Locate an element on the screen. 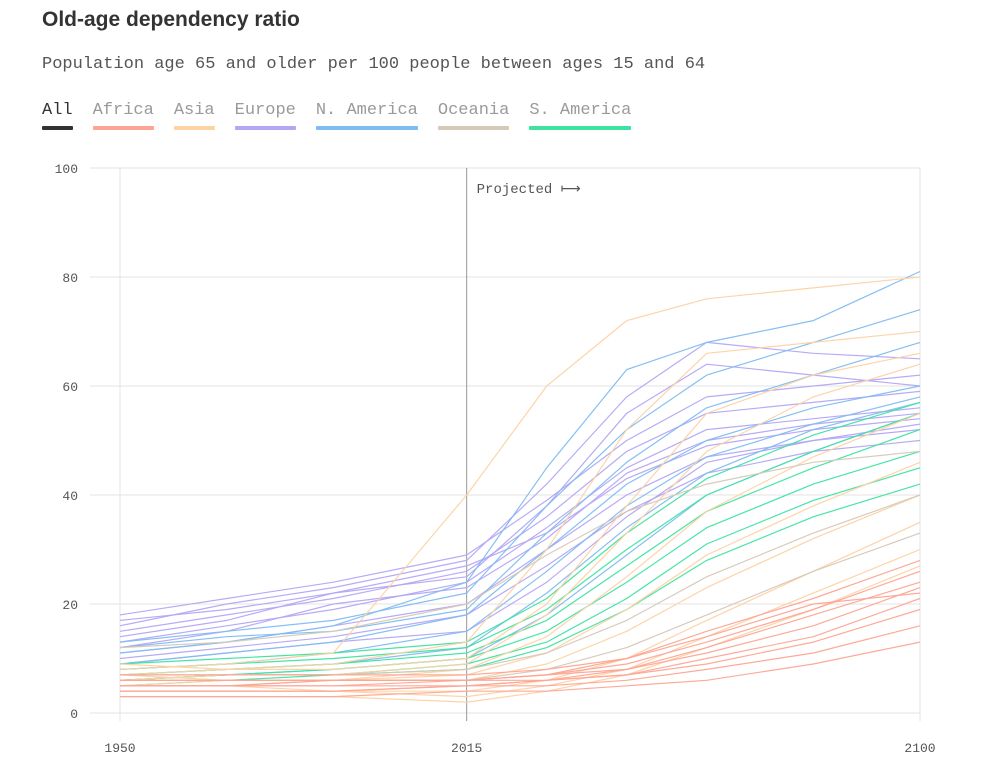  legend-label-asia: Asia is located at coordinates (194, 110).